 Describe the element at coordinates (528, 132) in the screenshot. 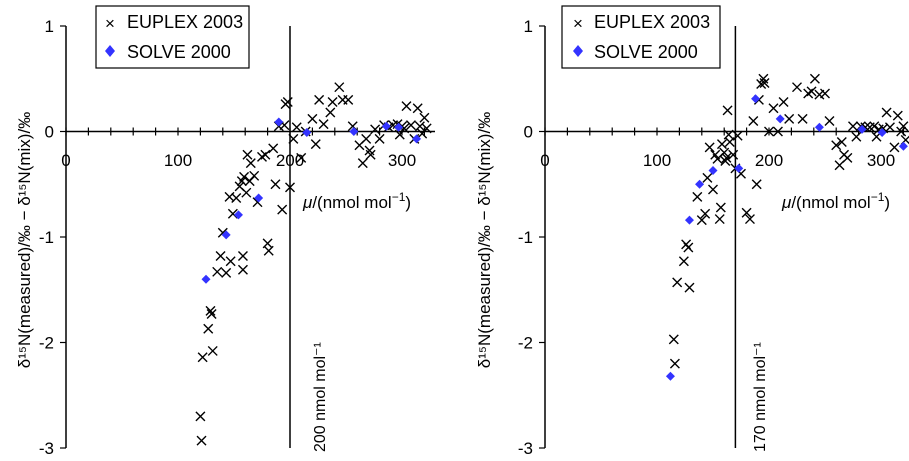

I see `y-tick-label: 0` at that location.